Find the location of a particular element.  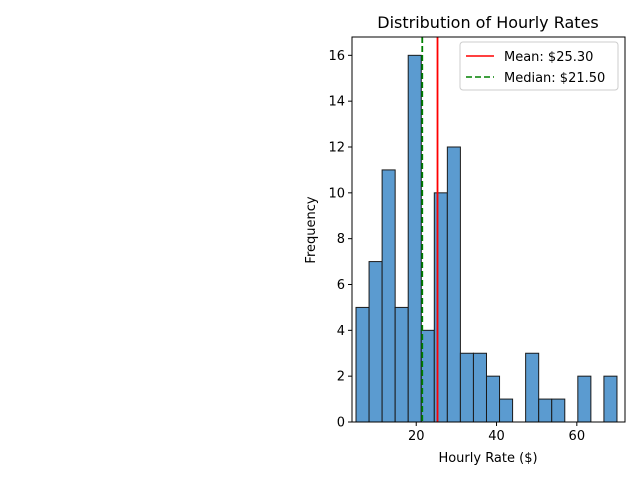

legend: Mean: $25.30 Median: $21.50 is located at coordinates (539, 66).